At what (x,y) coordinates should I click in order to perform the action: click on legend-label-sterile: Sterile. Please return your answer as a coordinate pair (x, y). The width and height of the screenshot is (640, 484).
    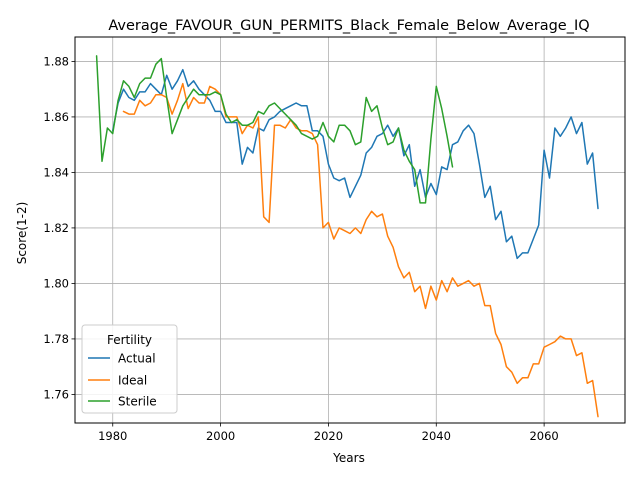
    Looking at the image, I should click on (137, 402).